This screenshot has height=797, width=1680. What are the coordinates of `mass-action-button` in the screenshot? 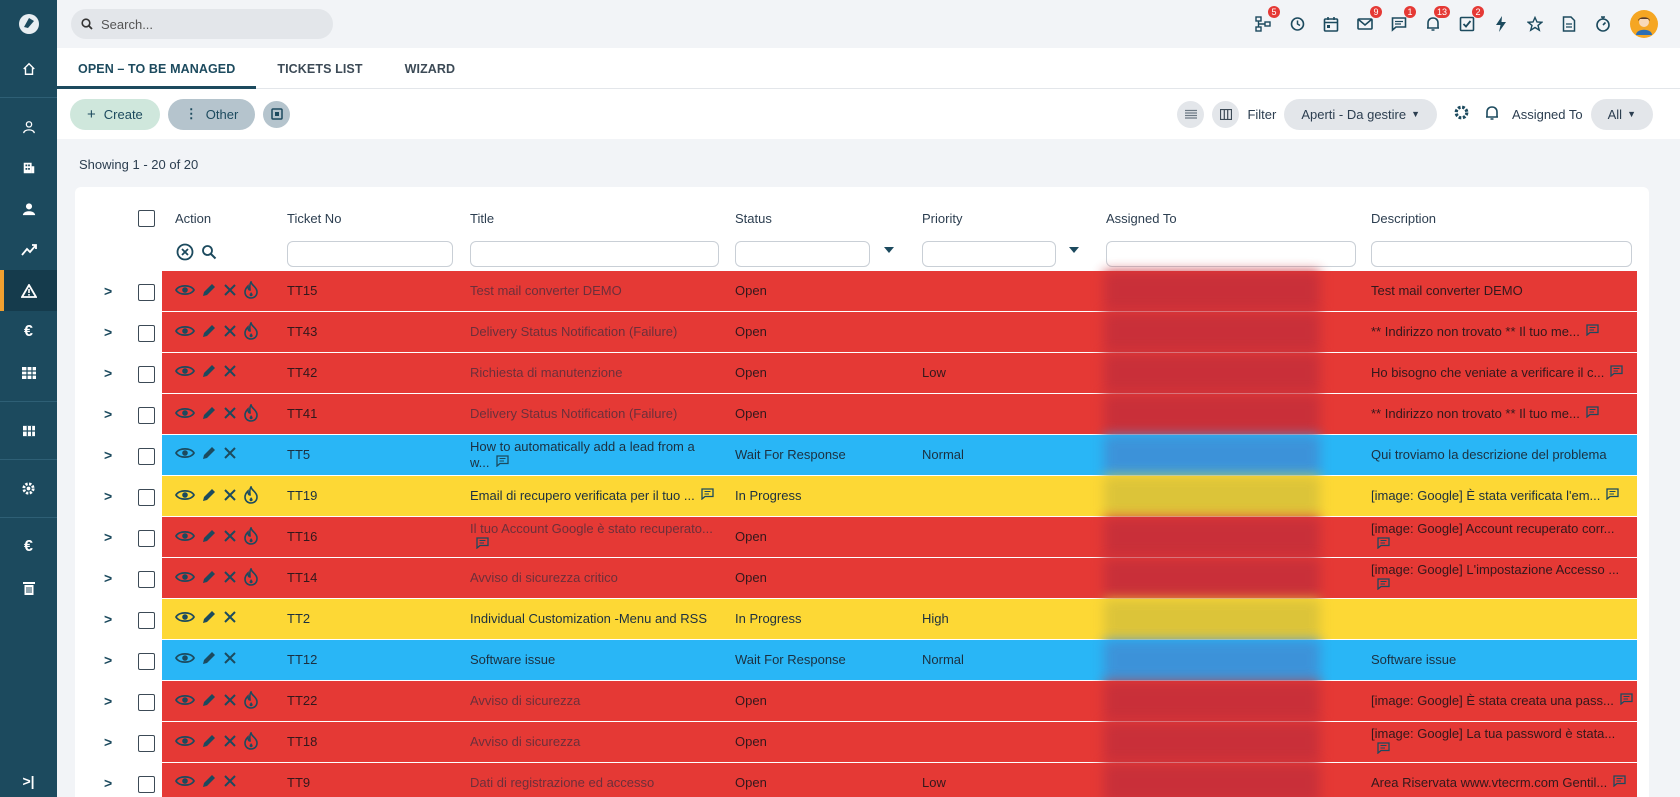 It's located at (277, 114).